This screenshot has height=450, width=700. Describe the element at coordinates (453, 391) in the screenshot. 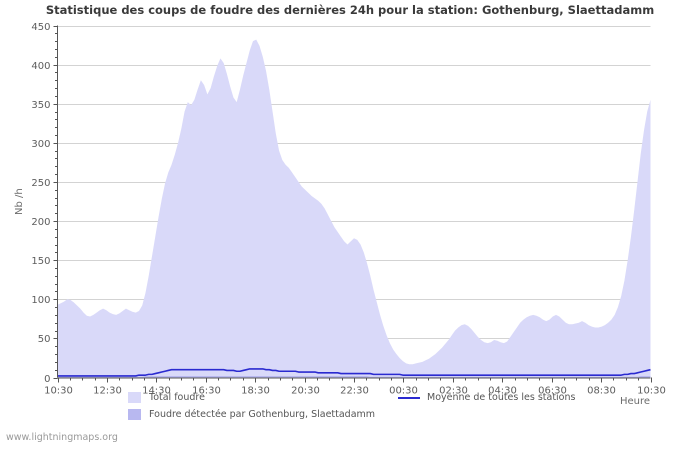

I see `svg-text: 02:30` at that location.